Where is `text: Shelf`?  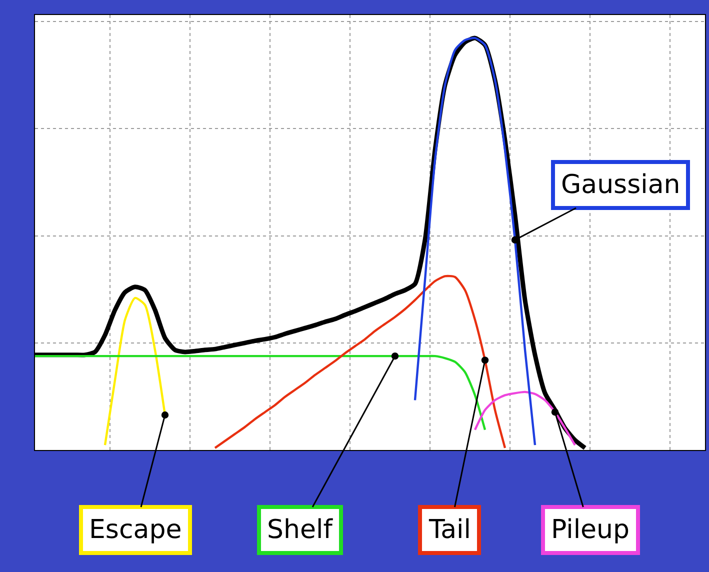
text: Shelf is located at coordinates (300, 530).